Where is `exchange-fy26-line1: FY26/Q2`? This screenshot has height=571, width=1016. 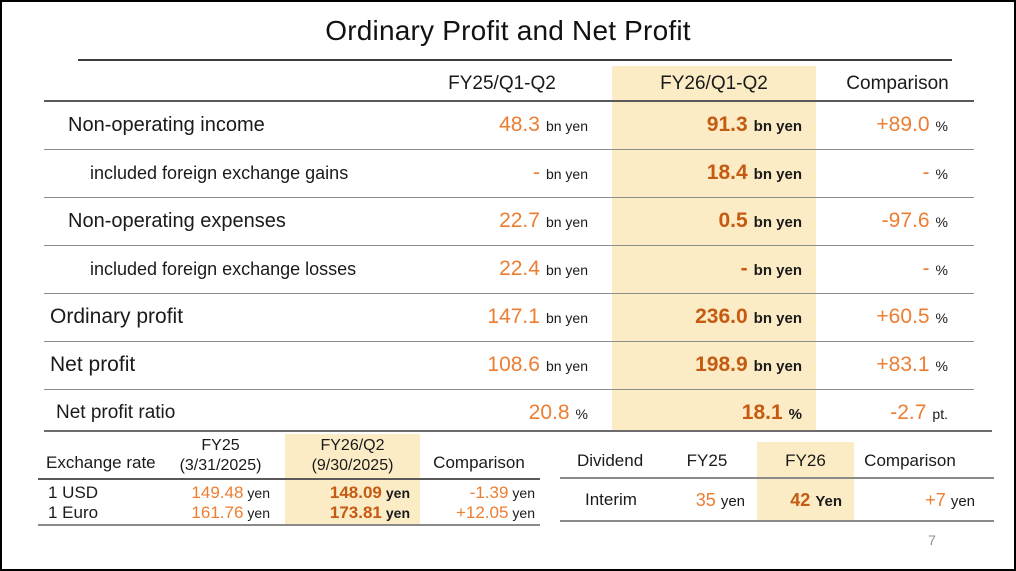 exchange-fy26-line1: FY26/Q2 is located at coordinates (352, 445).